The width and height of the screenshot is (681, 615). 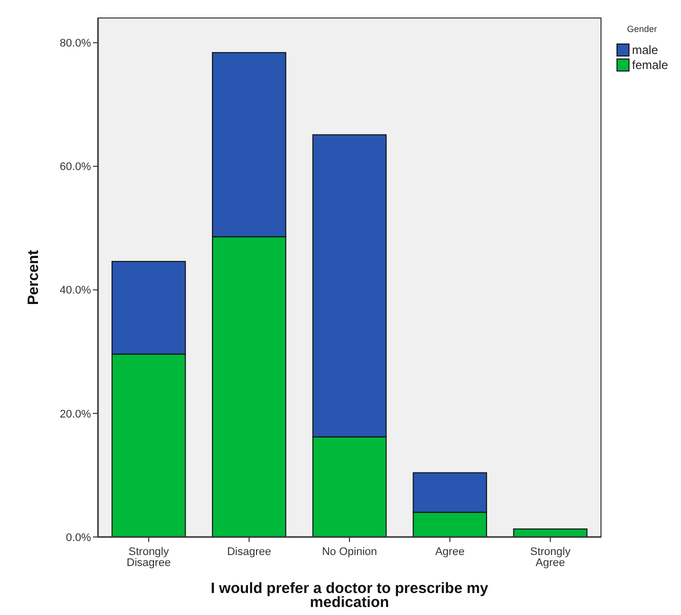 What do you see at coordinates (550, 557) in the screenshot?
I see `x-tick-label: Strongly Agree` at bounding box center [550, 557].